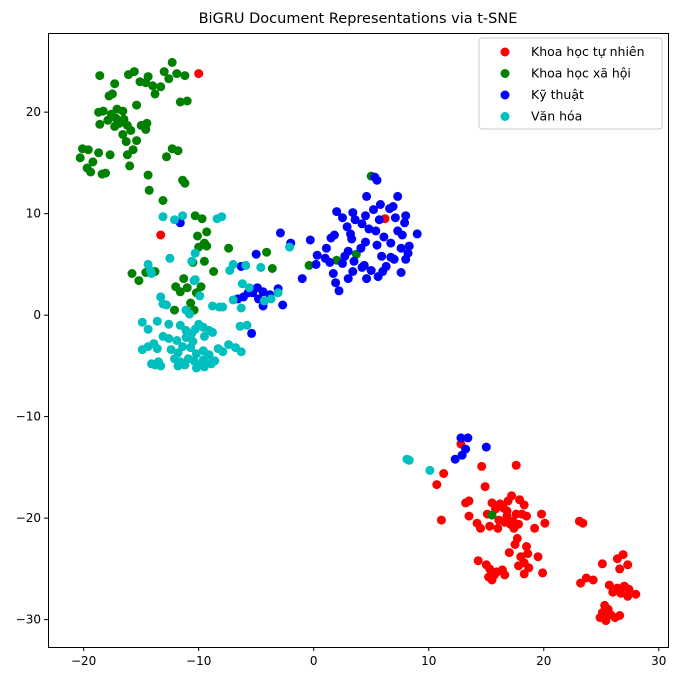 The width and height of the screenshot is (681, 682). Describe the element at coordinates (428, 661) in the screenshot. I see `x-tick-label: 10` at that location.